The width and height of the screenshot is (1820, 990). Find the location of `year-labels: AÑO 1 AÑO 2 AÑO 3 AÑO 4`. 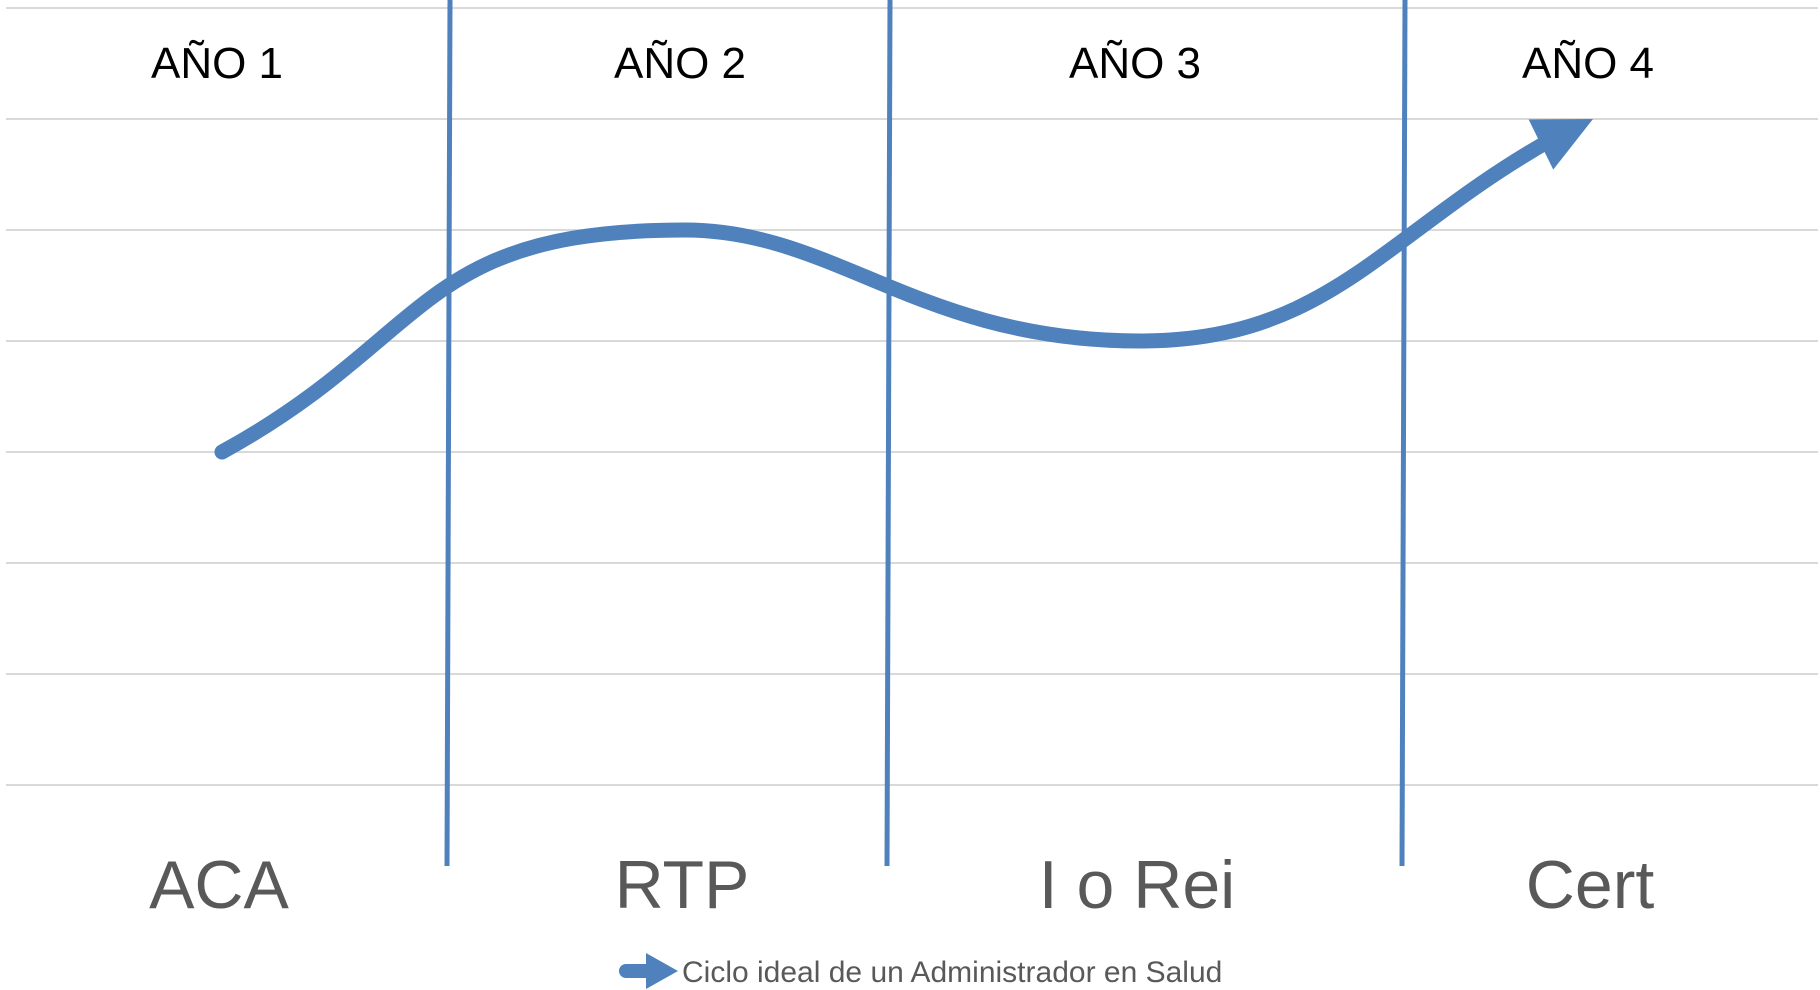

year-labels: AÑO 1 AÑO 2 AÑO 3 AÑO 4 is located at coordinates (902, 63).